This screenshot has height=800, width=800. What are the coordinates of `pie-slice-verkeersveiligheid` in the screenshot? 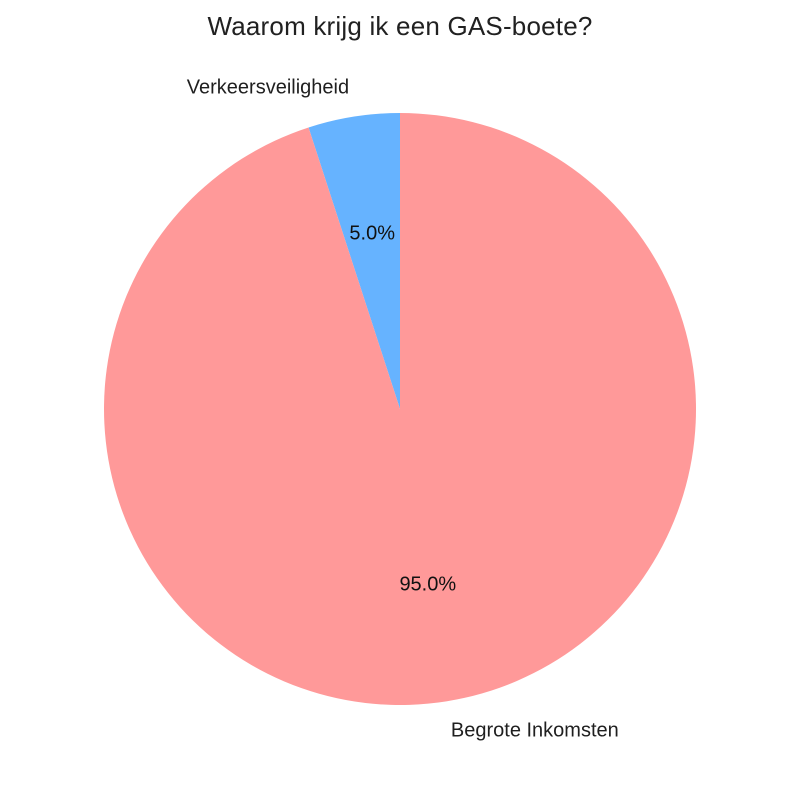 It's located at (354, 261).